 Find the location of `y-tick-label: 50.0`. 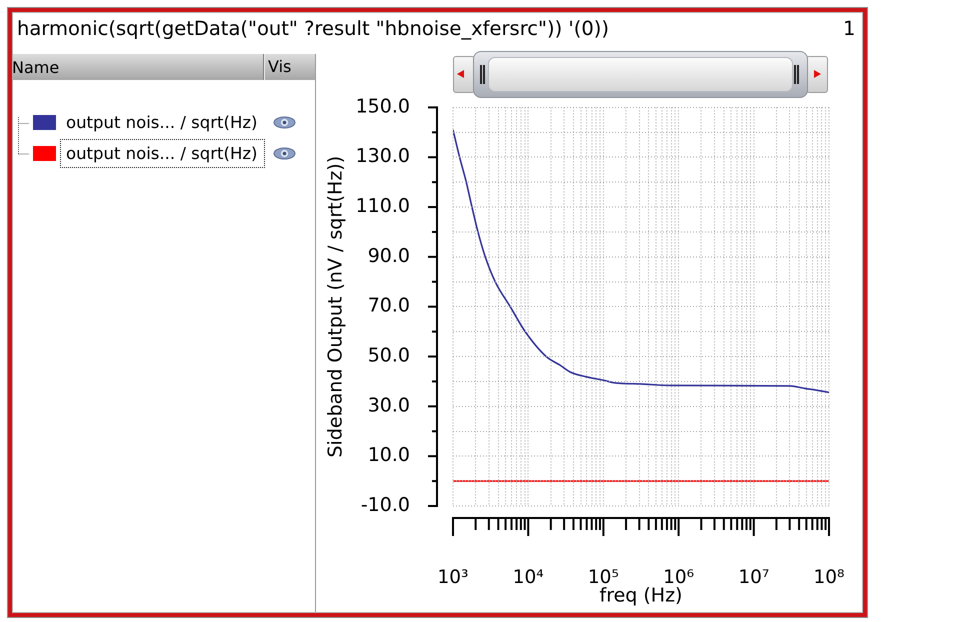

y-tick-label: 50.0 is located at coordinates (389, 355).